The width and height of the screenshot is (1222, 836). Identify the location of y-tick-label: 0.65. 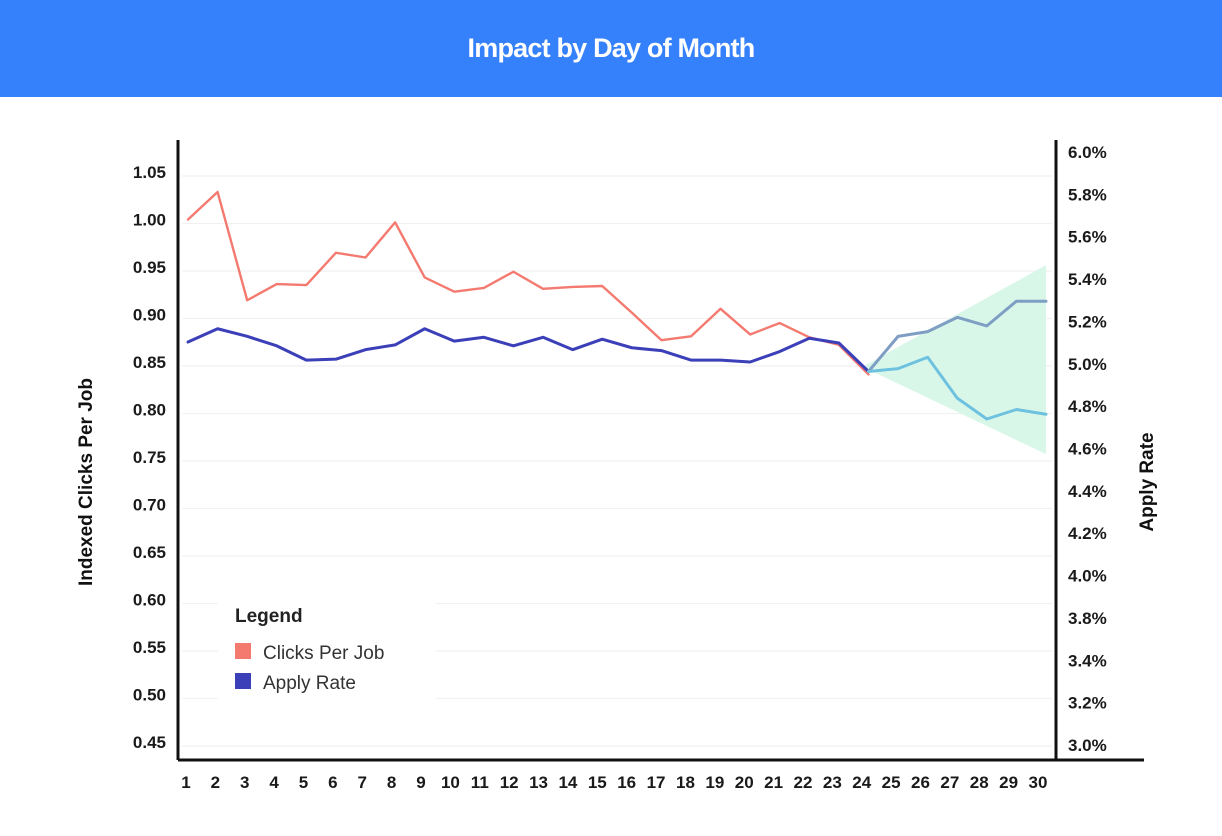
(149, 552).